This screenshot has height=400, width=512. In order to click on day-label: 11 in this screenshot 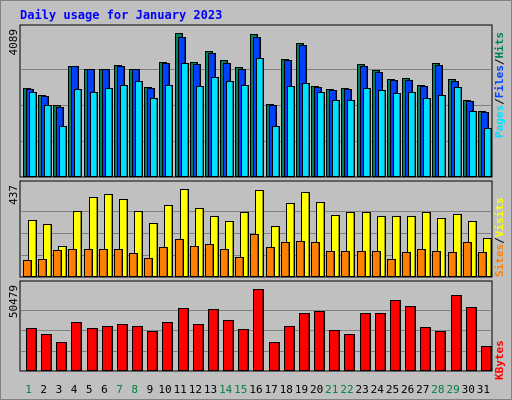, I will do `click(180, 389)`.